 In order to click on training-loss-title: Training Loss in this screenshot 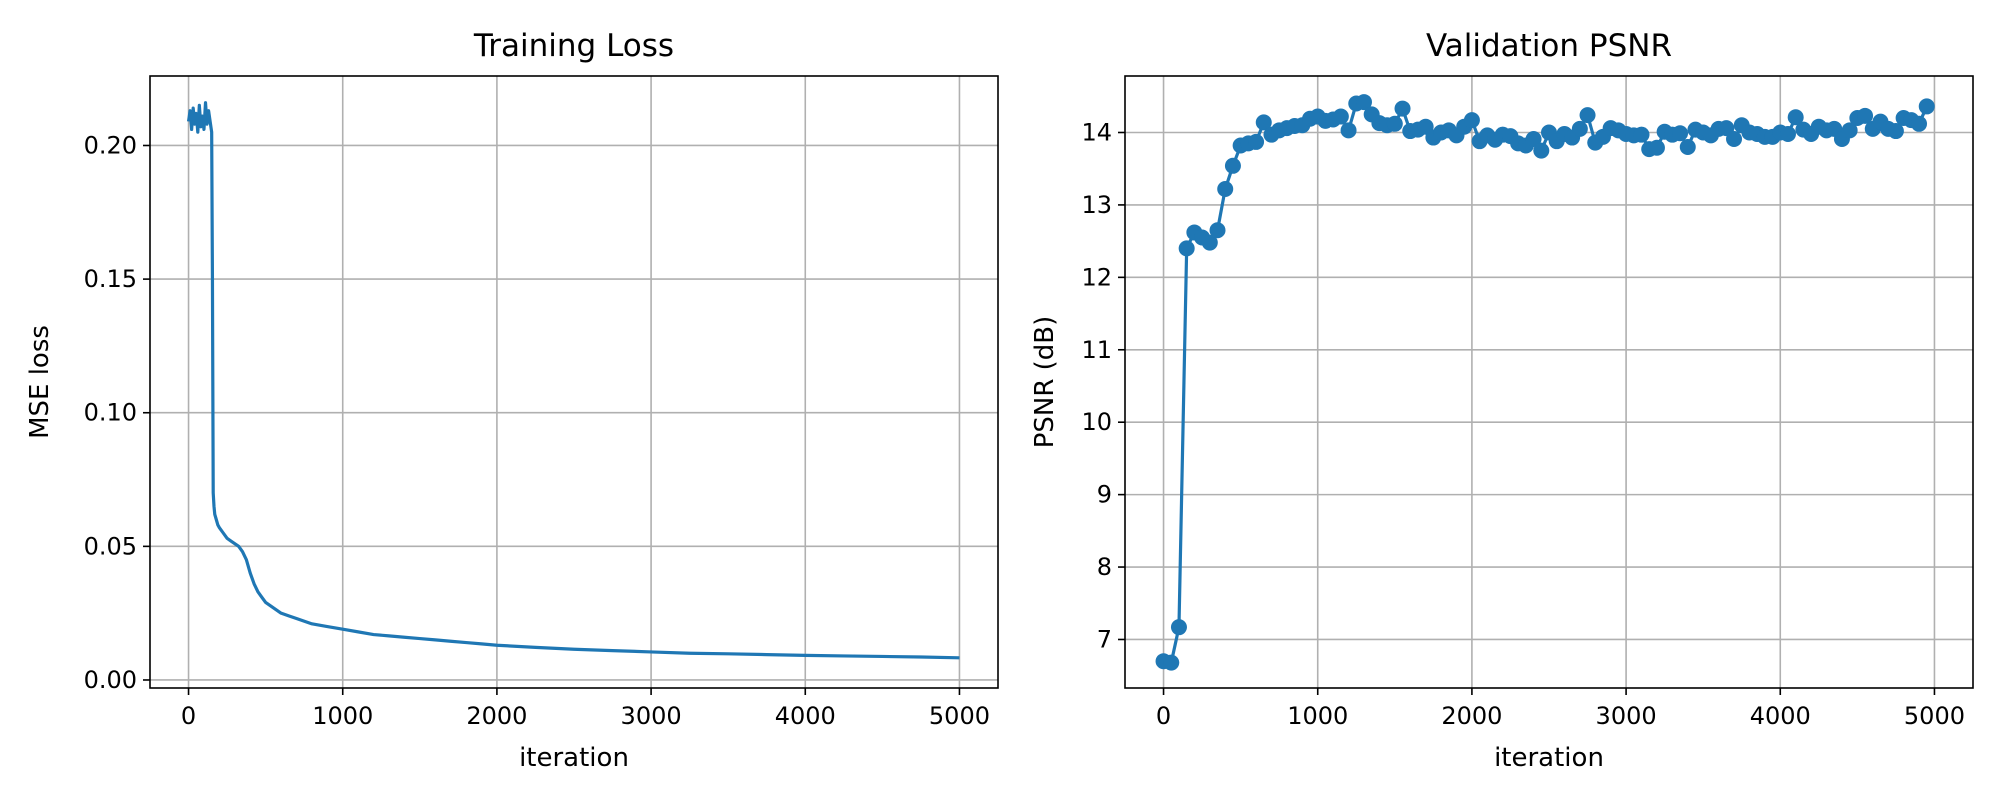, I will do `click(573, 46)`.